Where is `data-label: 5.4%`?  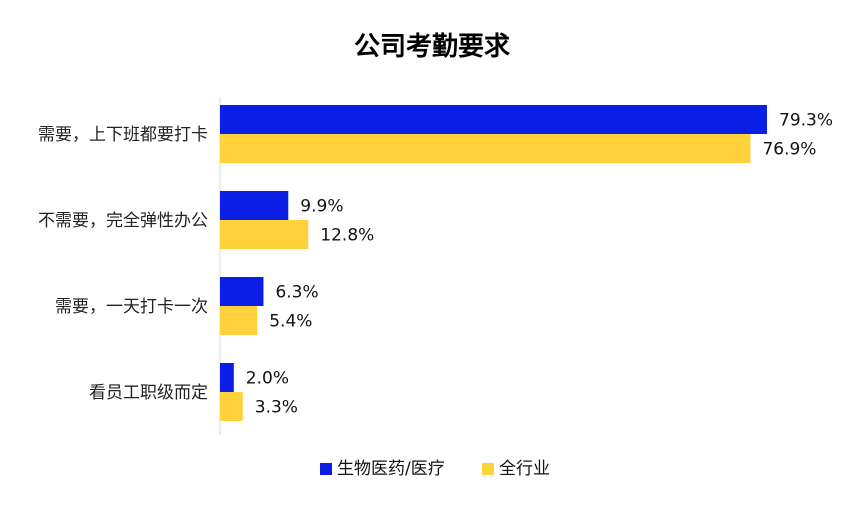
data-label: 5.4% is located at coordinates (290, 322).